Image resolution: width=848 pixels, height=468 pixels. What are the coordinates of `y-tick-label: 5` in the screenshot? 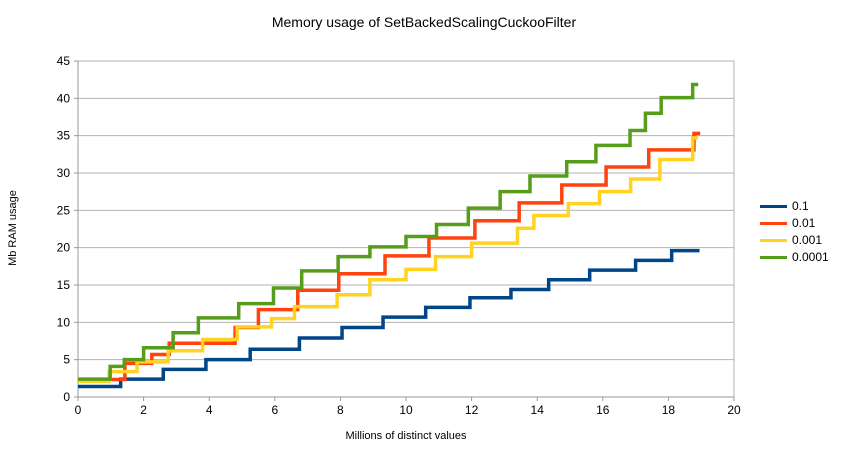 It's located at (66, 360).